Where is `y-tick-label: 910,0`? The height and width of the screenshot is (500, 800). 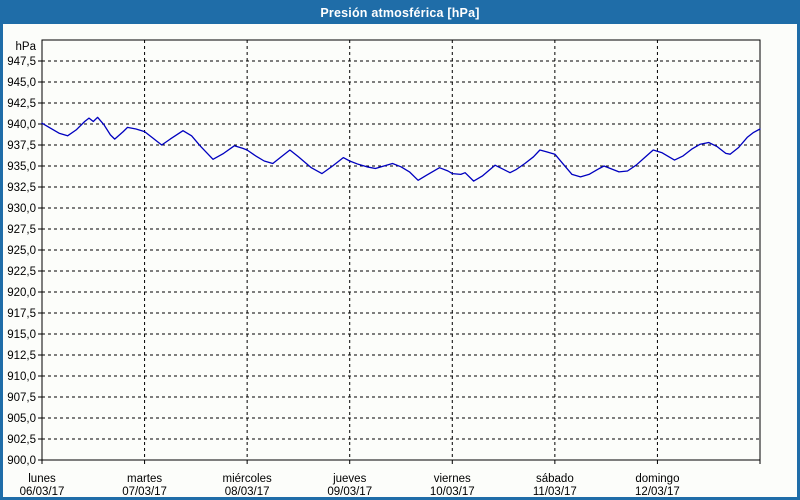
y-tick-label: 910,0 is located at coordinates (21, 377).